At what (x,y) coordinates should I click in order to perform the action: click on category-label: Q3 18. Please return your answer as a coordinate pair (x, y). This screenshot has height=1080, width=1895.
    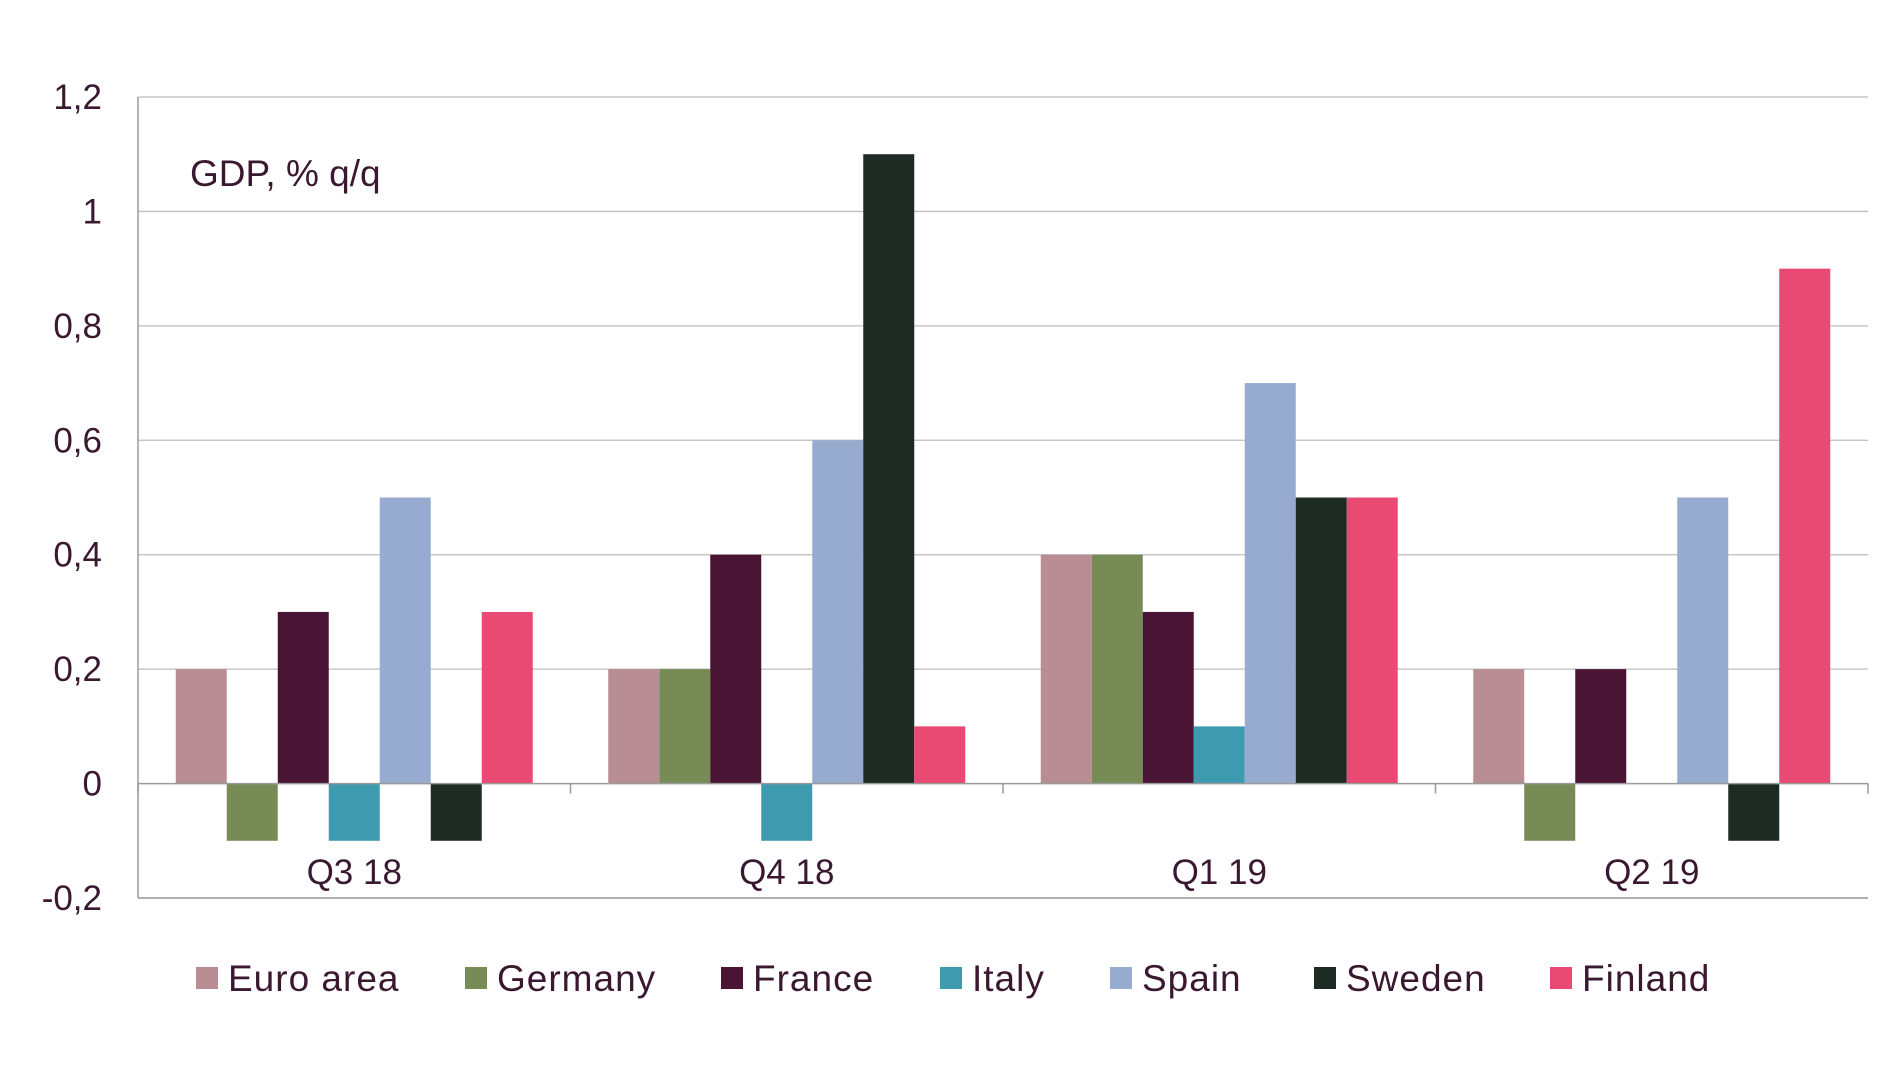
    Looking at the image, I should click on (354, 872).